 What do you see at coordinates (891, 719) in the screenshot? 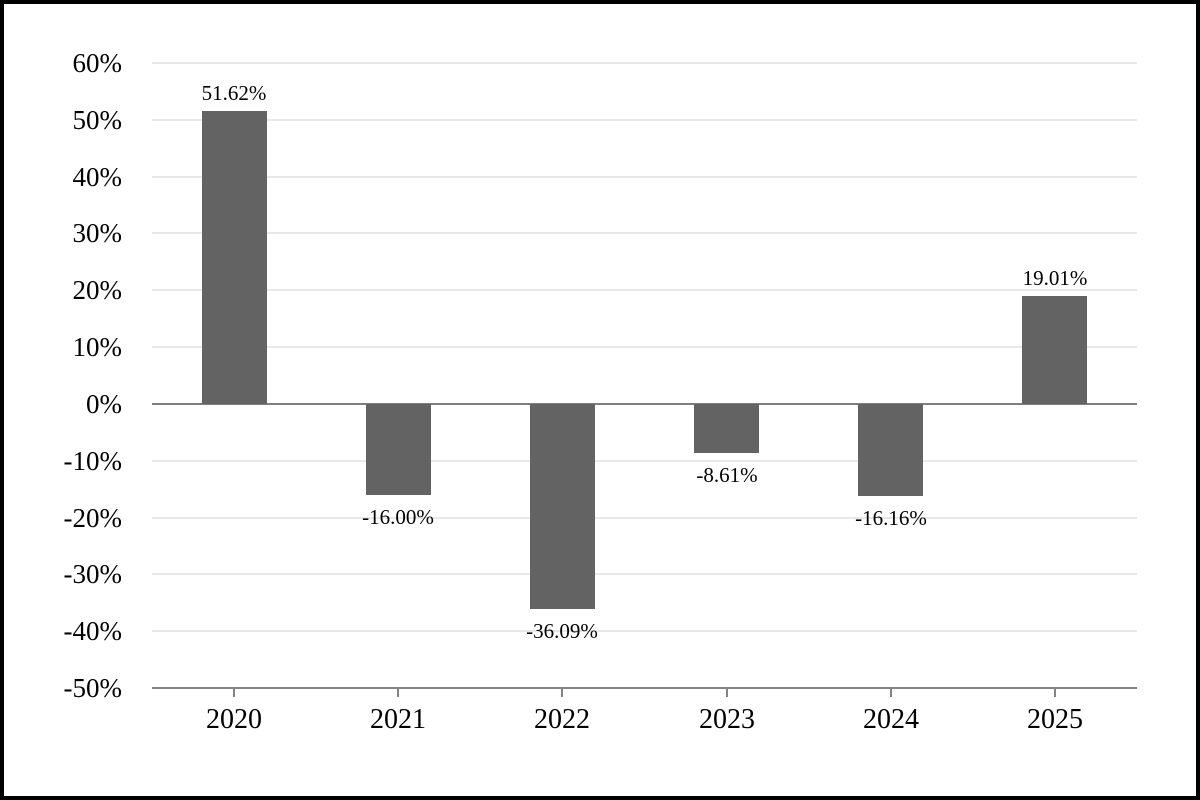
I see `x-axis-category-label: 2024` at bounding box center [891, 719].